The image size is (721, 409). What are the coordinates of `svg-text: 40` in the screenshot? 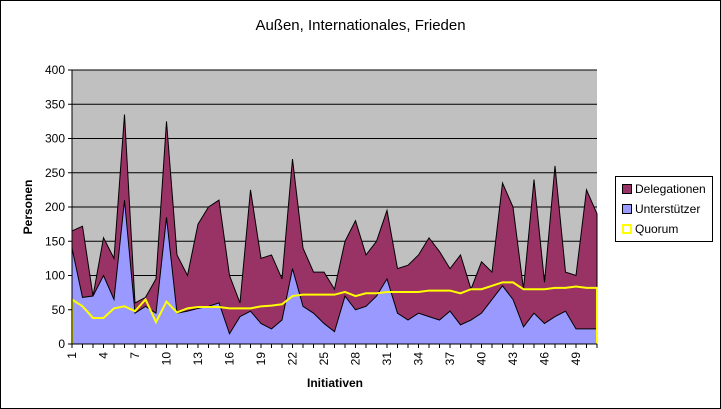 It's located at (482, 359).